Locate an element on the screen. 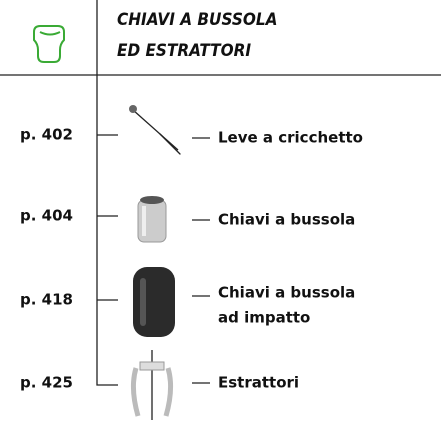  entry-label: Leve a cricchetto is located at coordinates (290, 138).